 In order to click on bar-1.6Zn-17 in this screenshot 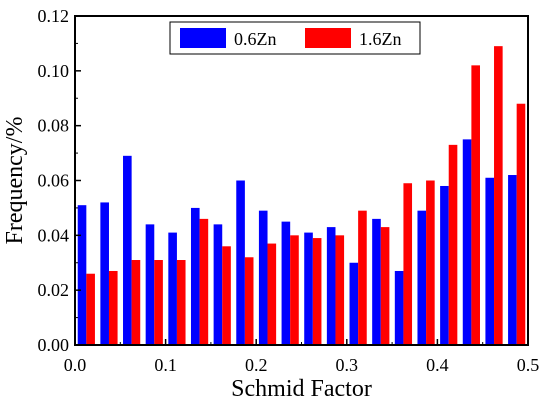, I will do `click(475, 205)`.